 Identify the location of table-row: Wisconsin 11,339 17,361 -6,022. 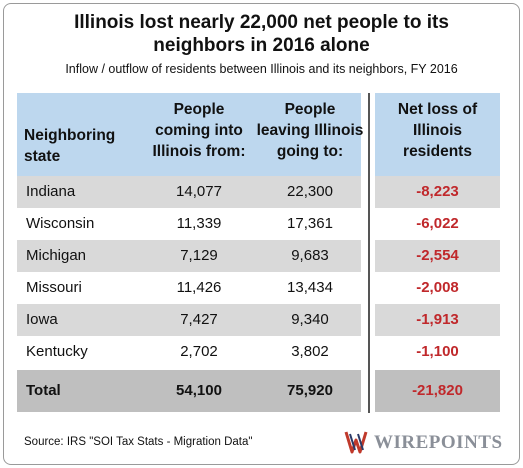
(261, 224).